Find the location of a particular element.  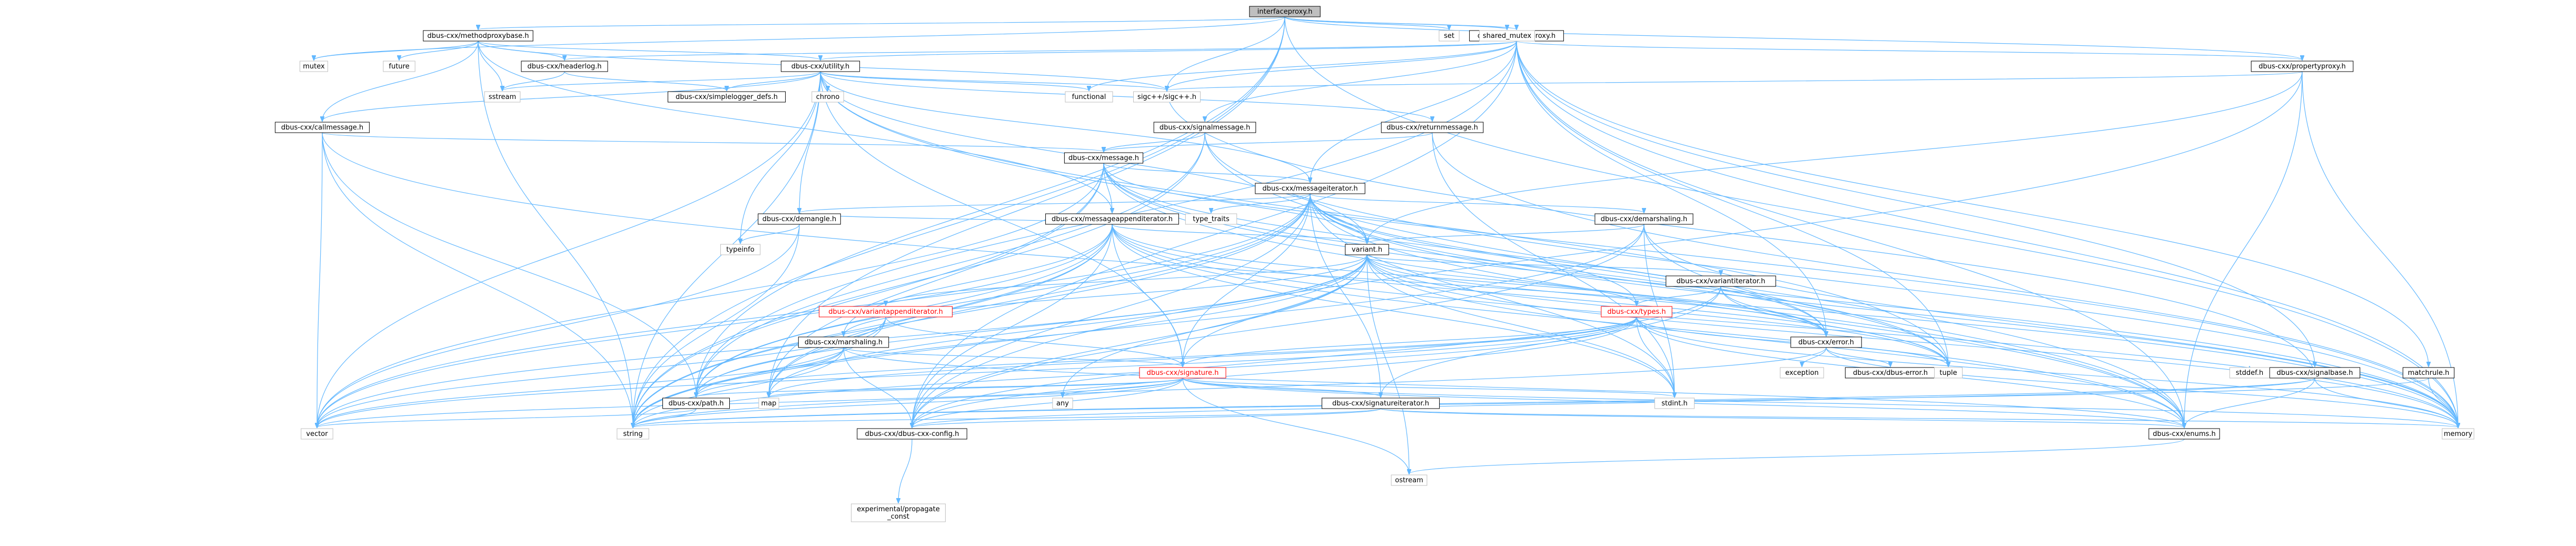

node-returnmessage-h: dbus-cxx/returnmessage.h is located at coordinates (1432, 127).